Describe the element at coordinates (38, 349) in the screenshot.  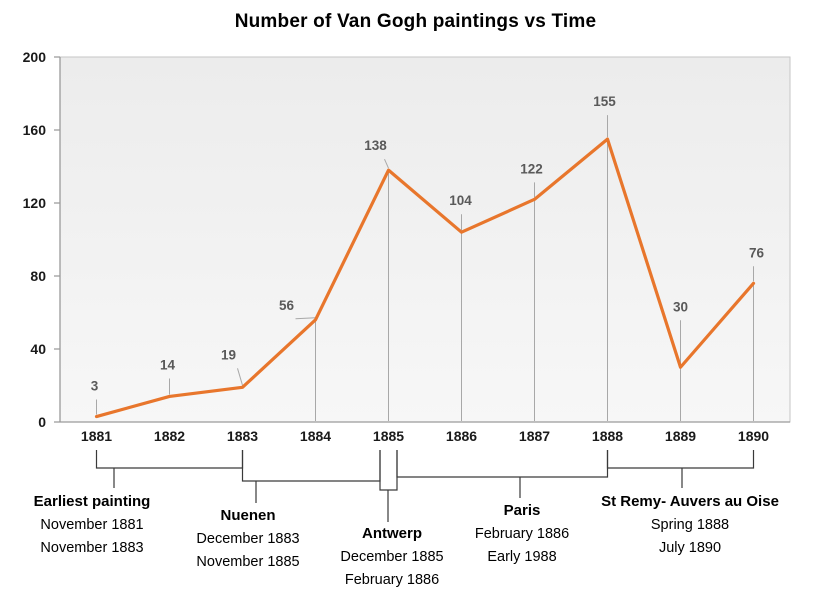
I see `y-tick-label: 40` at that location.